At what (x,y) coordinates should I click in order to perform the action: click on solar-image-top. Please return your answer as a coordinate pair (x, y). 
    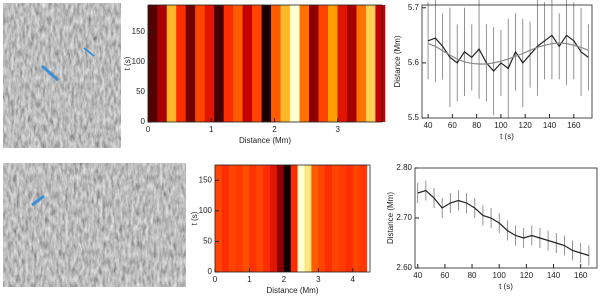
    Looking at the image, I should click on (62, 75).